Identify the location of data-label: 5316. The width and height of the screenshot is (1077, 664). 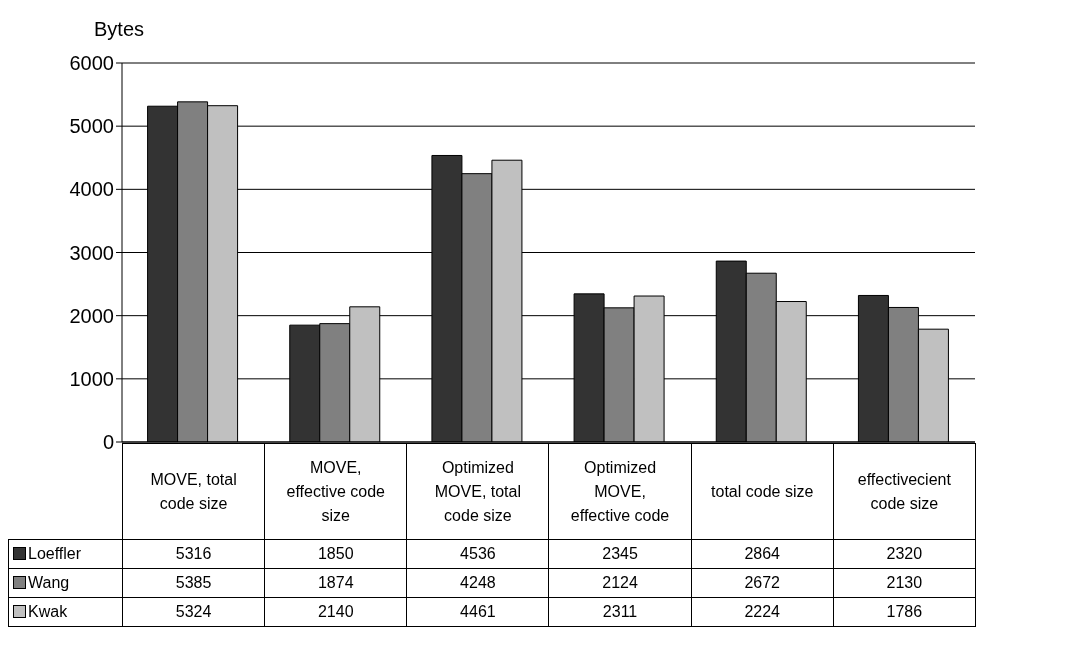
(193, 554).